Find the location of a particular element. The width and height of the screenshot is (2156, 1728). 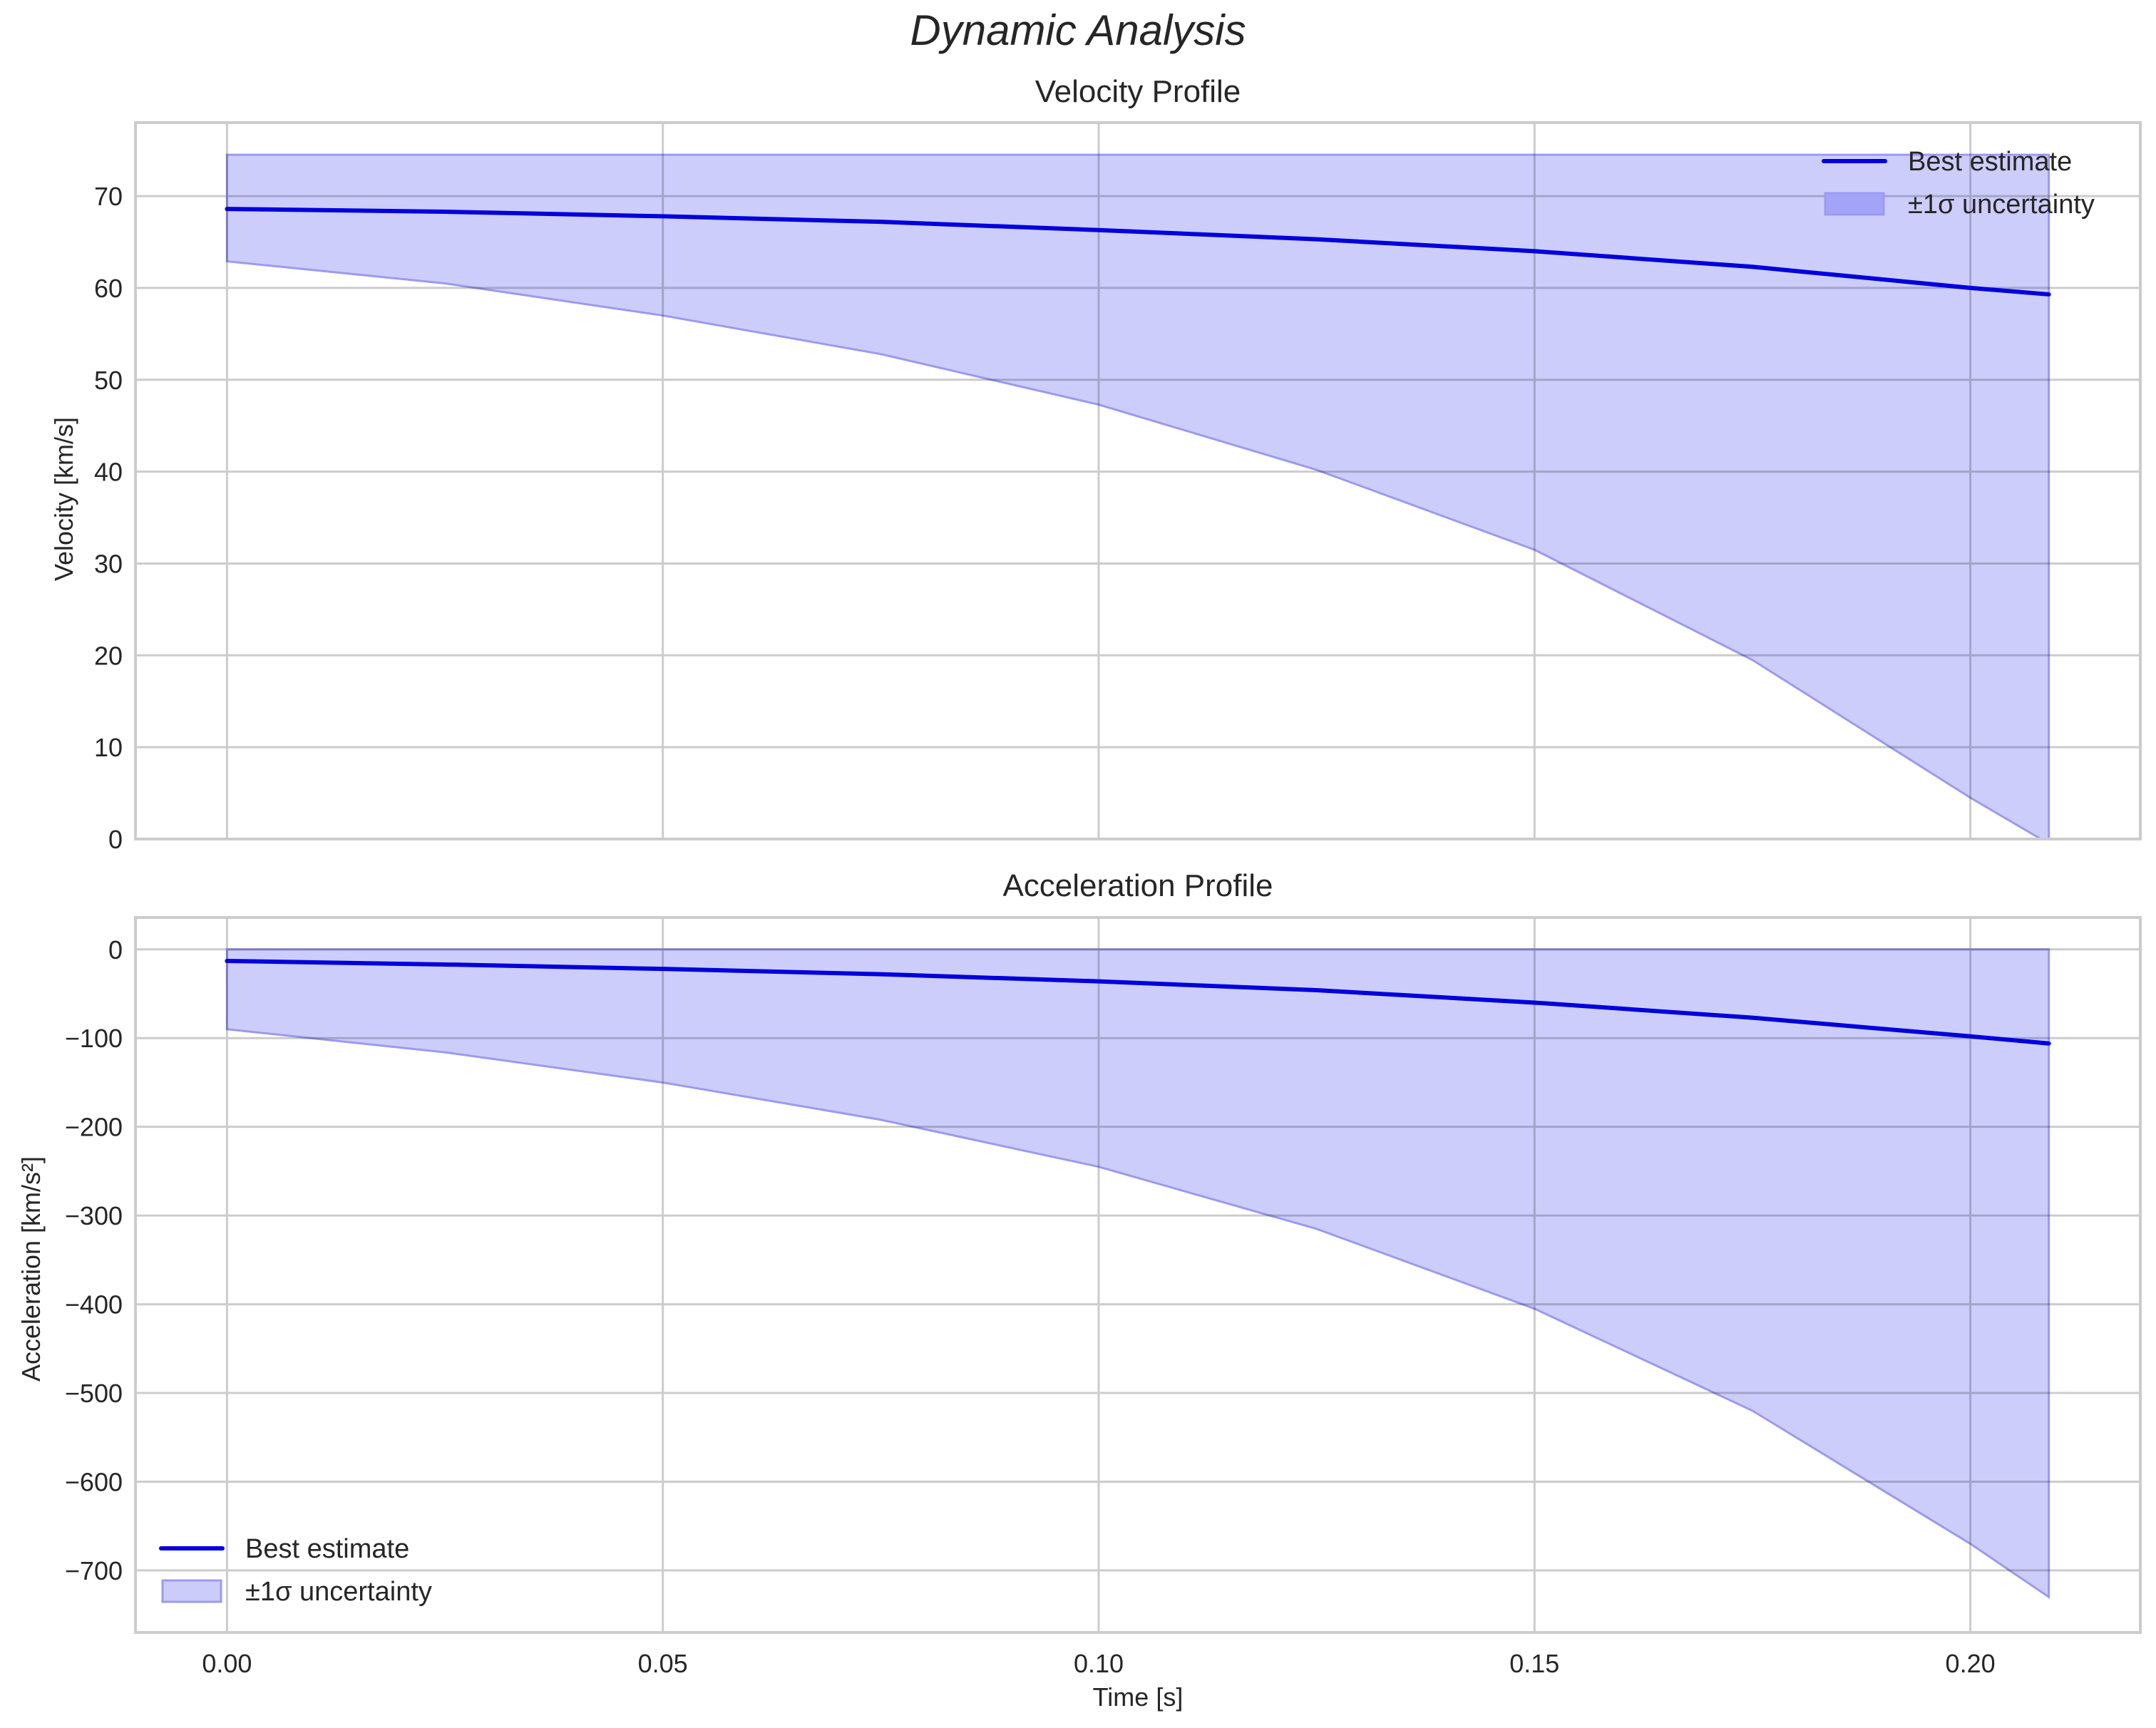

x-tick-label: 0.15 is located at coordinates (1534, 1663).